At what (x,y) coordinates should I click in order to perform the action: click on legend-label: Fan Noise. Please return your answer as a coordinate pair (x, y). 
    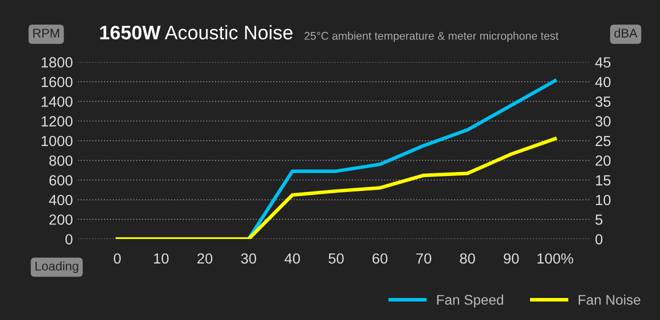
    Looking at the image, I should click on (609, 299).